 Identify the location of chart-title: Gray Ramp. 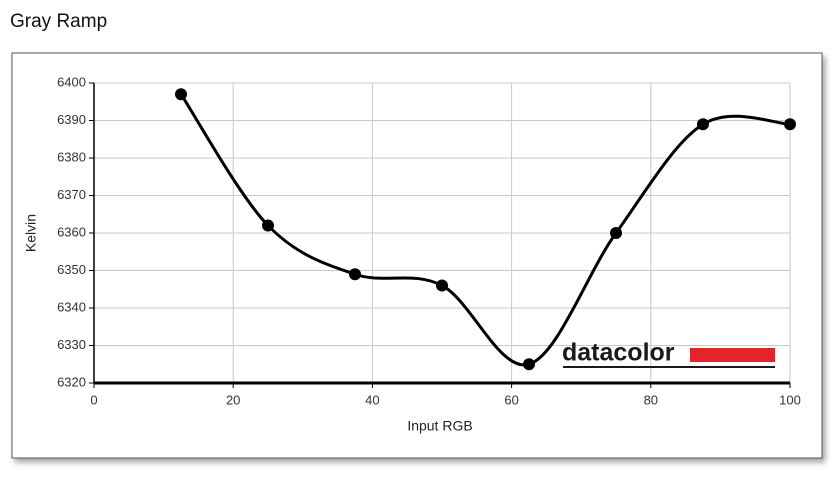
(58, 21).